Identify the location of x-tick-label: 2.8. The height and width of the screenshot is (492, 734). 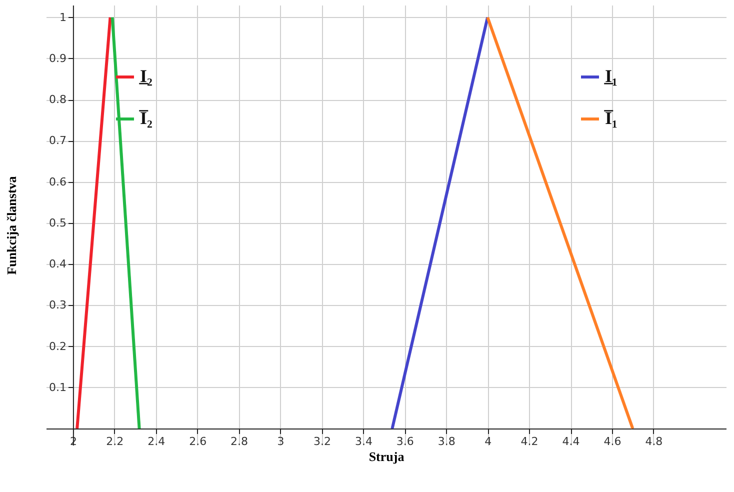
(239, 441).